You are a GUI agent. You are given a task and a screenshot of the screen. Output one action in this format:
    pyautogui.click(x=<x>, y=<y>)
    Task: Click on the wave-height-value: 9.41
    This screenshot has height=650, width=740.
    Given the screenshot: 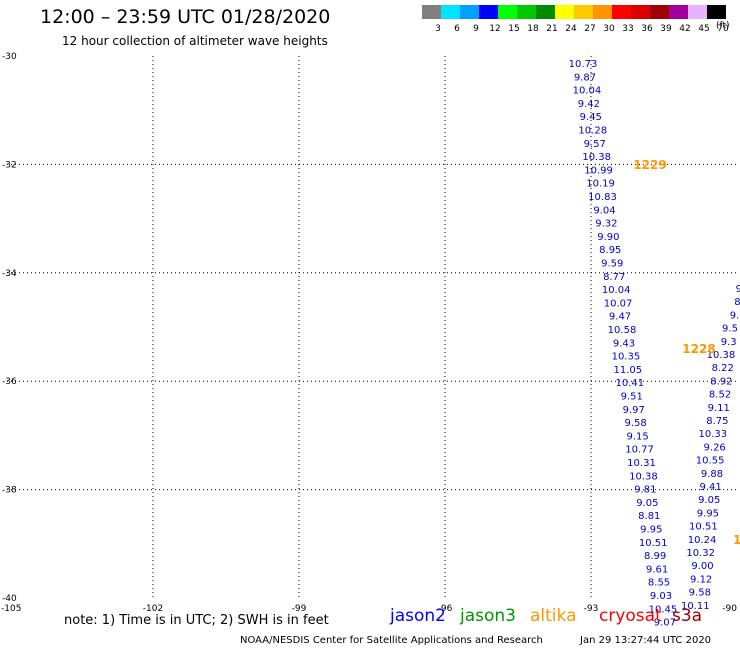 What is the action you would take?
    pyautogui.click(x=710, y=487)
    